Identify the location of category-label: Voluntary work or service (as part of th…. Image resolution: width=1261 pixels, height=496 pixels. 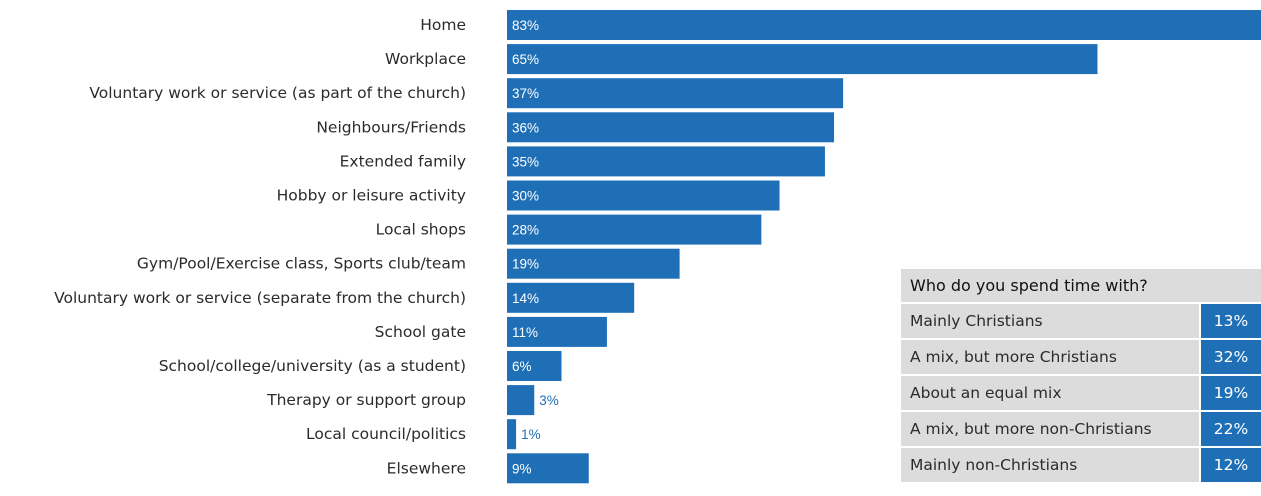
(277, 93).